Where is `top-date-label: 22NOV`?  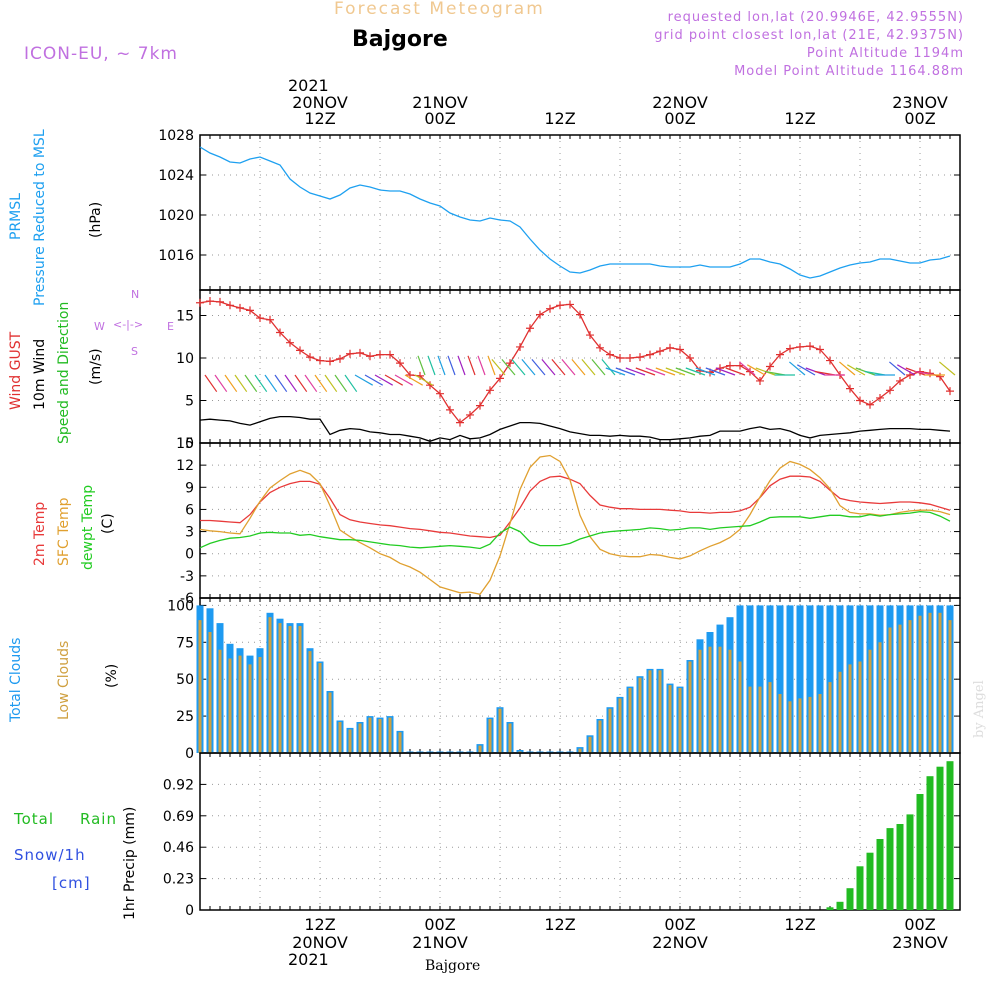 top-date-label: 22NOV is located at coordinates (680, 102).